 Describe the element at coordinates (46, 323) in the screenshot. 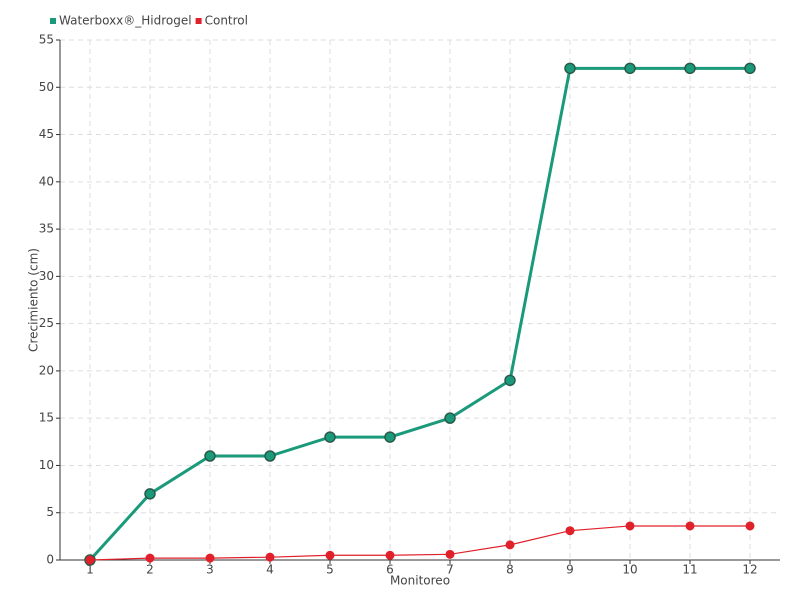

I see `y-tick-label: 25` at that location.